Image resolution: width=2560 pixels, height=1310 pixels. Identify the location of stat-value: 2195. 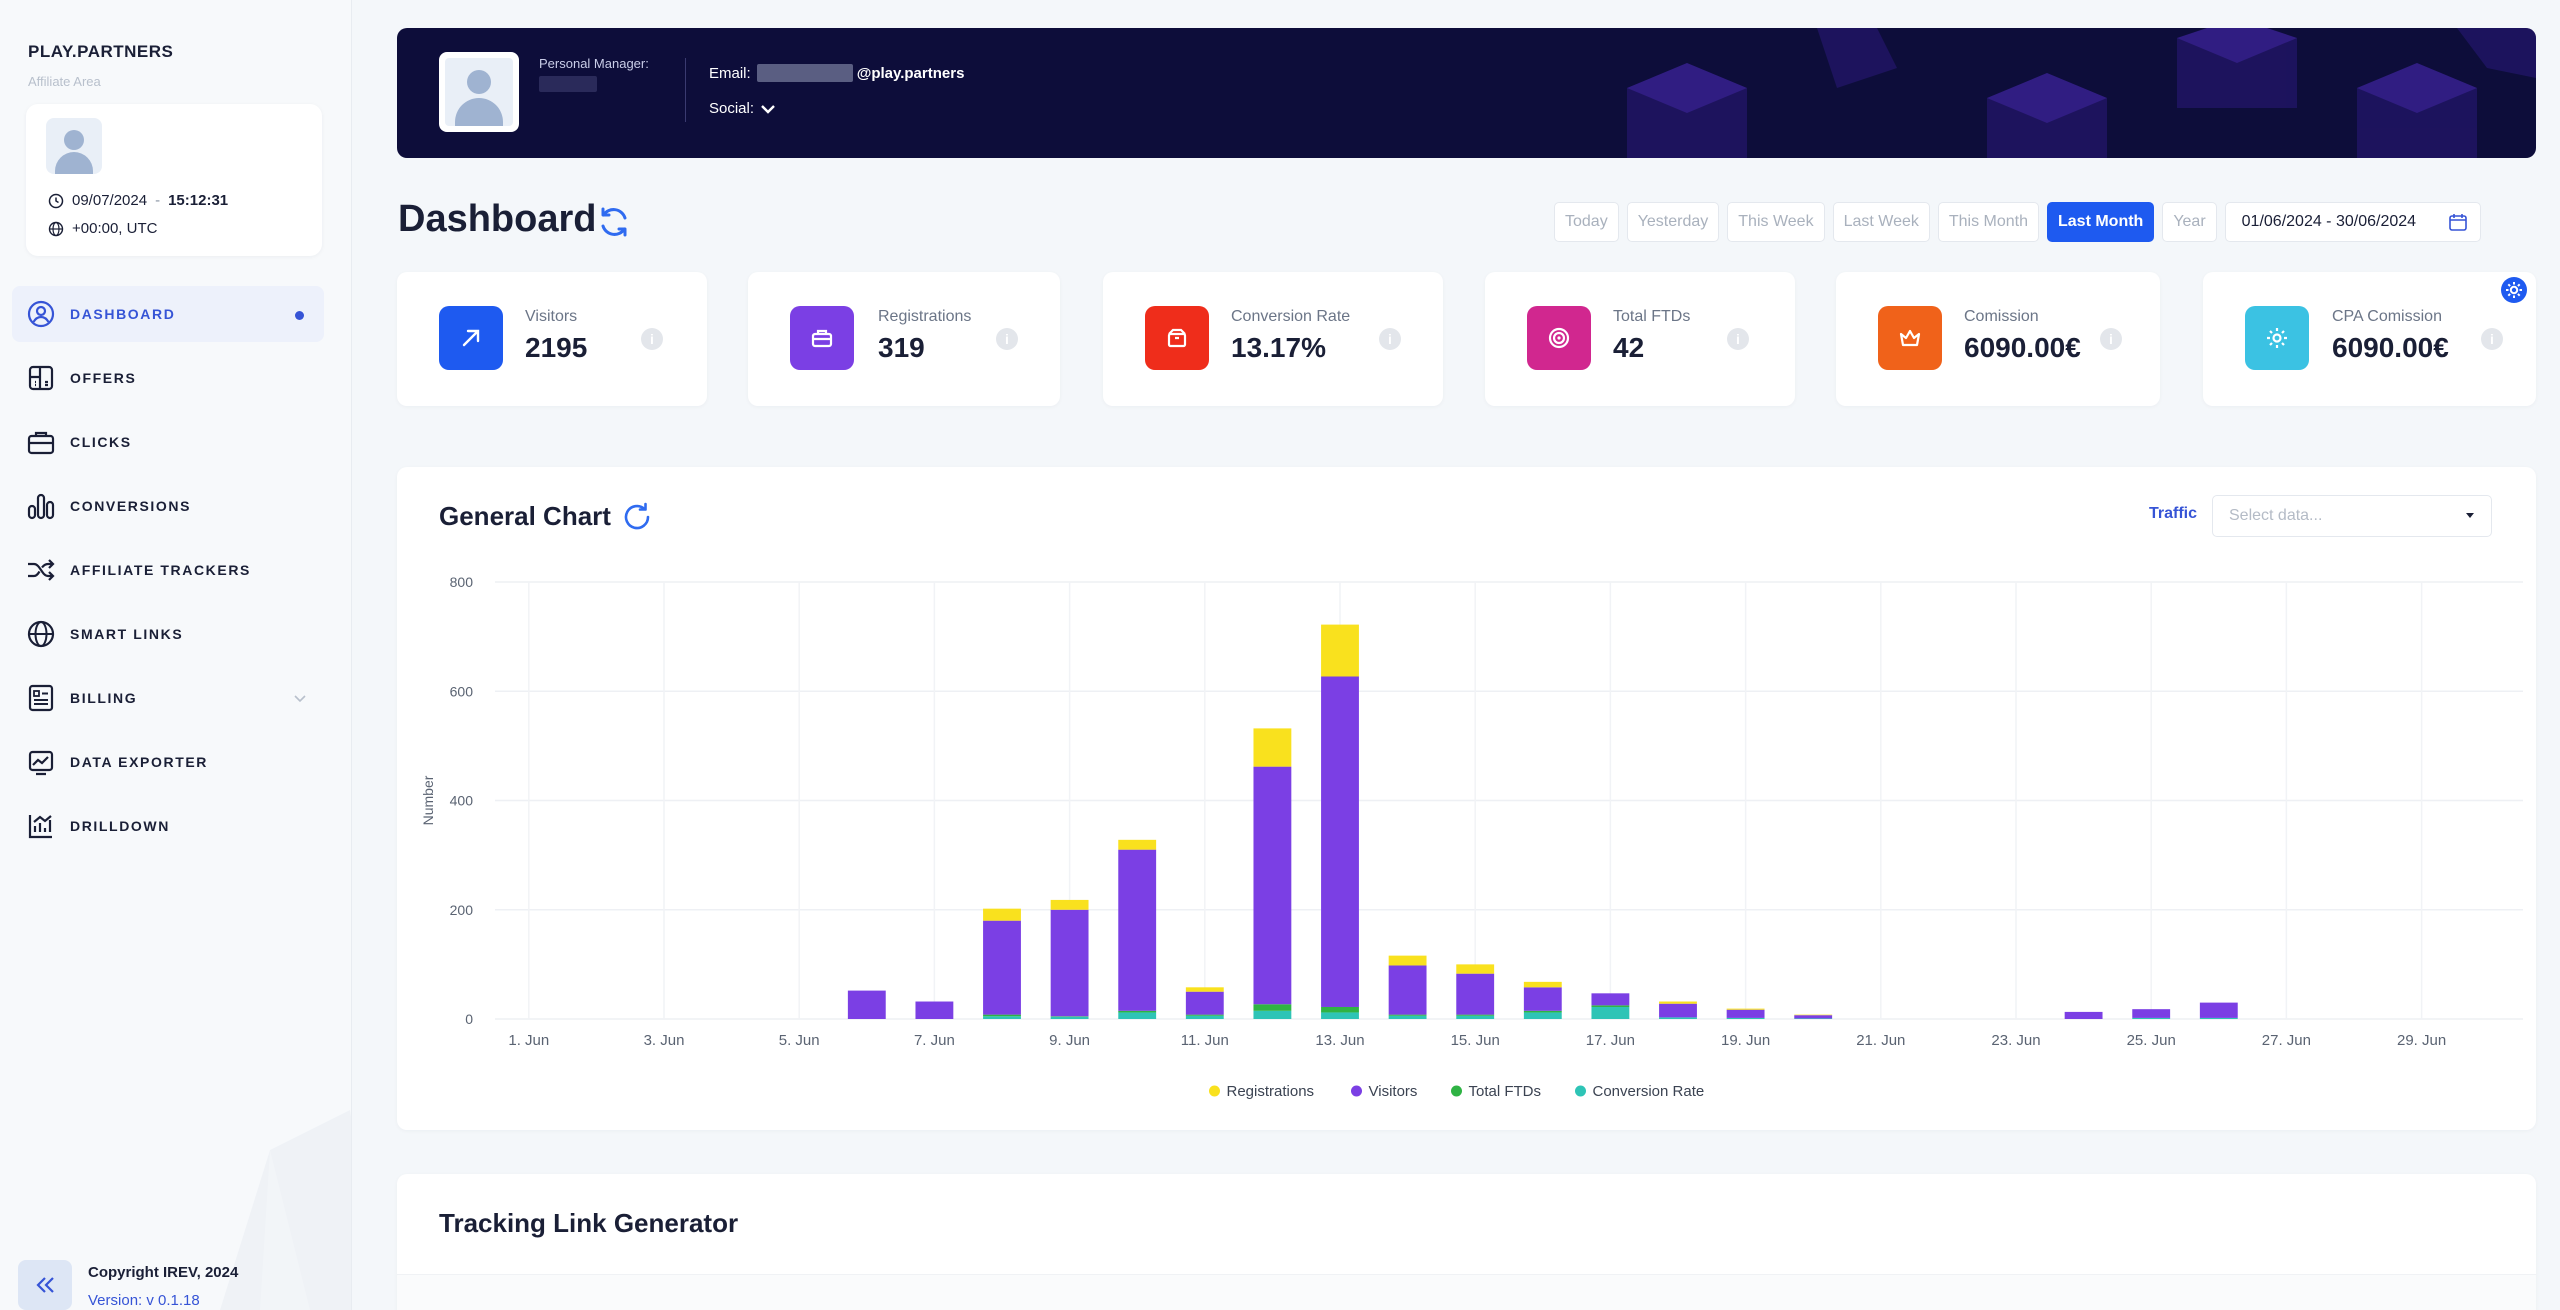
(556, 347).